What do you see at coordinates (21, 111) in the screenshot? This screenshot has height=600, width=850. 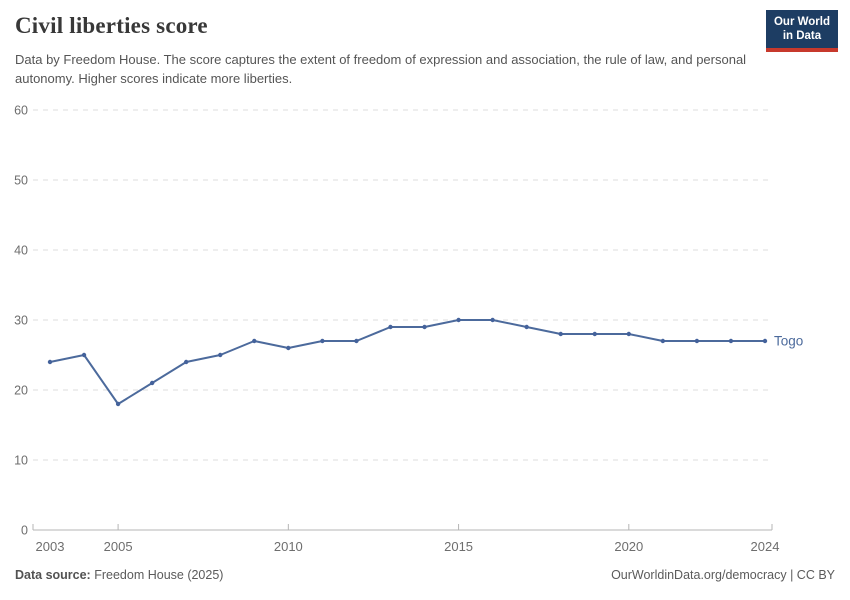 I see `y-tick-label: 60` at bounding box center [21, 111].